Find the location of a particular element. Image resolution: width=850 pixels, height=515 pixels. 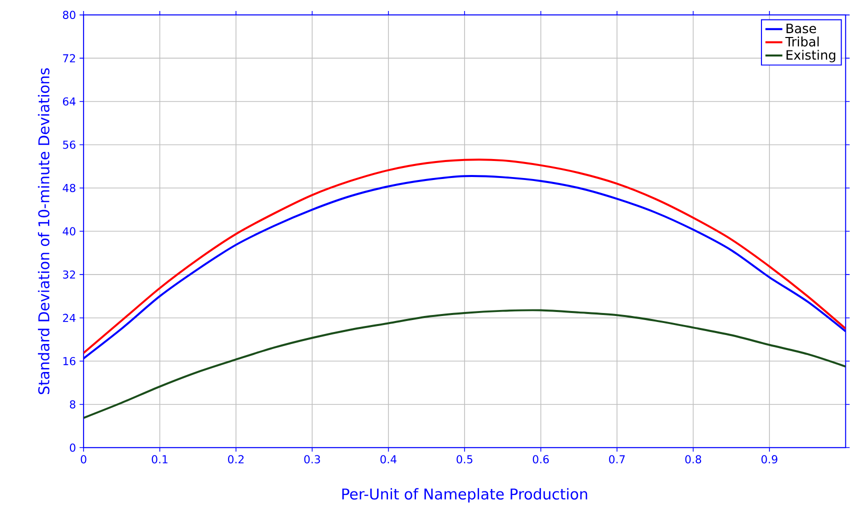

x-tick-label: 0.9 is located at coordinates (769, 459).